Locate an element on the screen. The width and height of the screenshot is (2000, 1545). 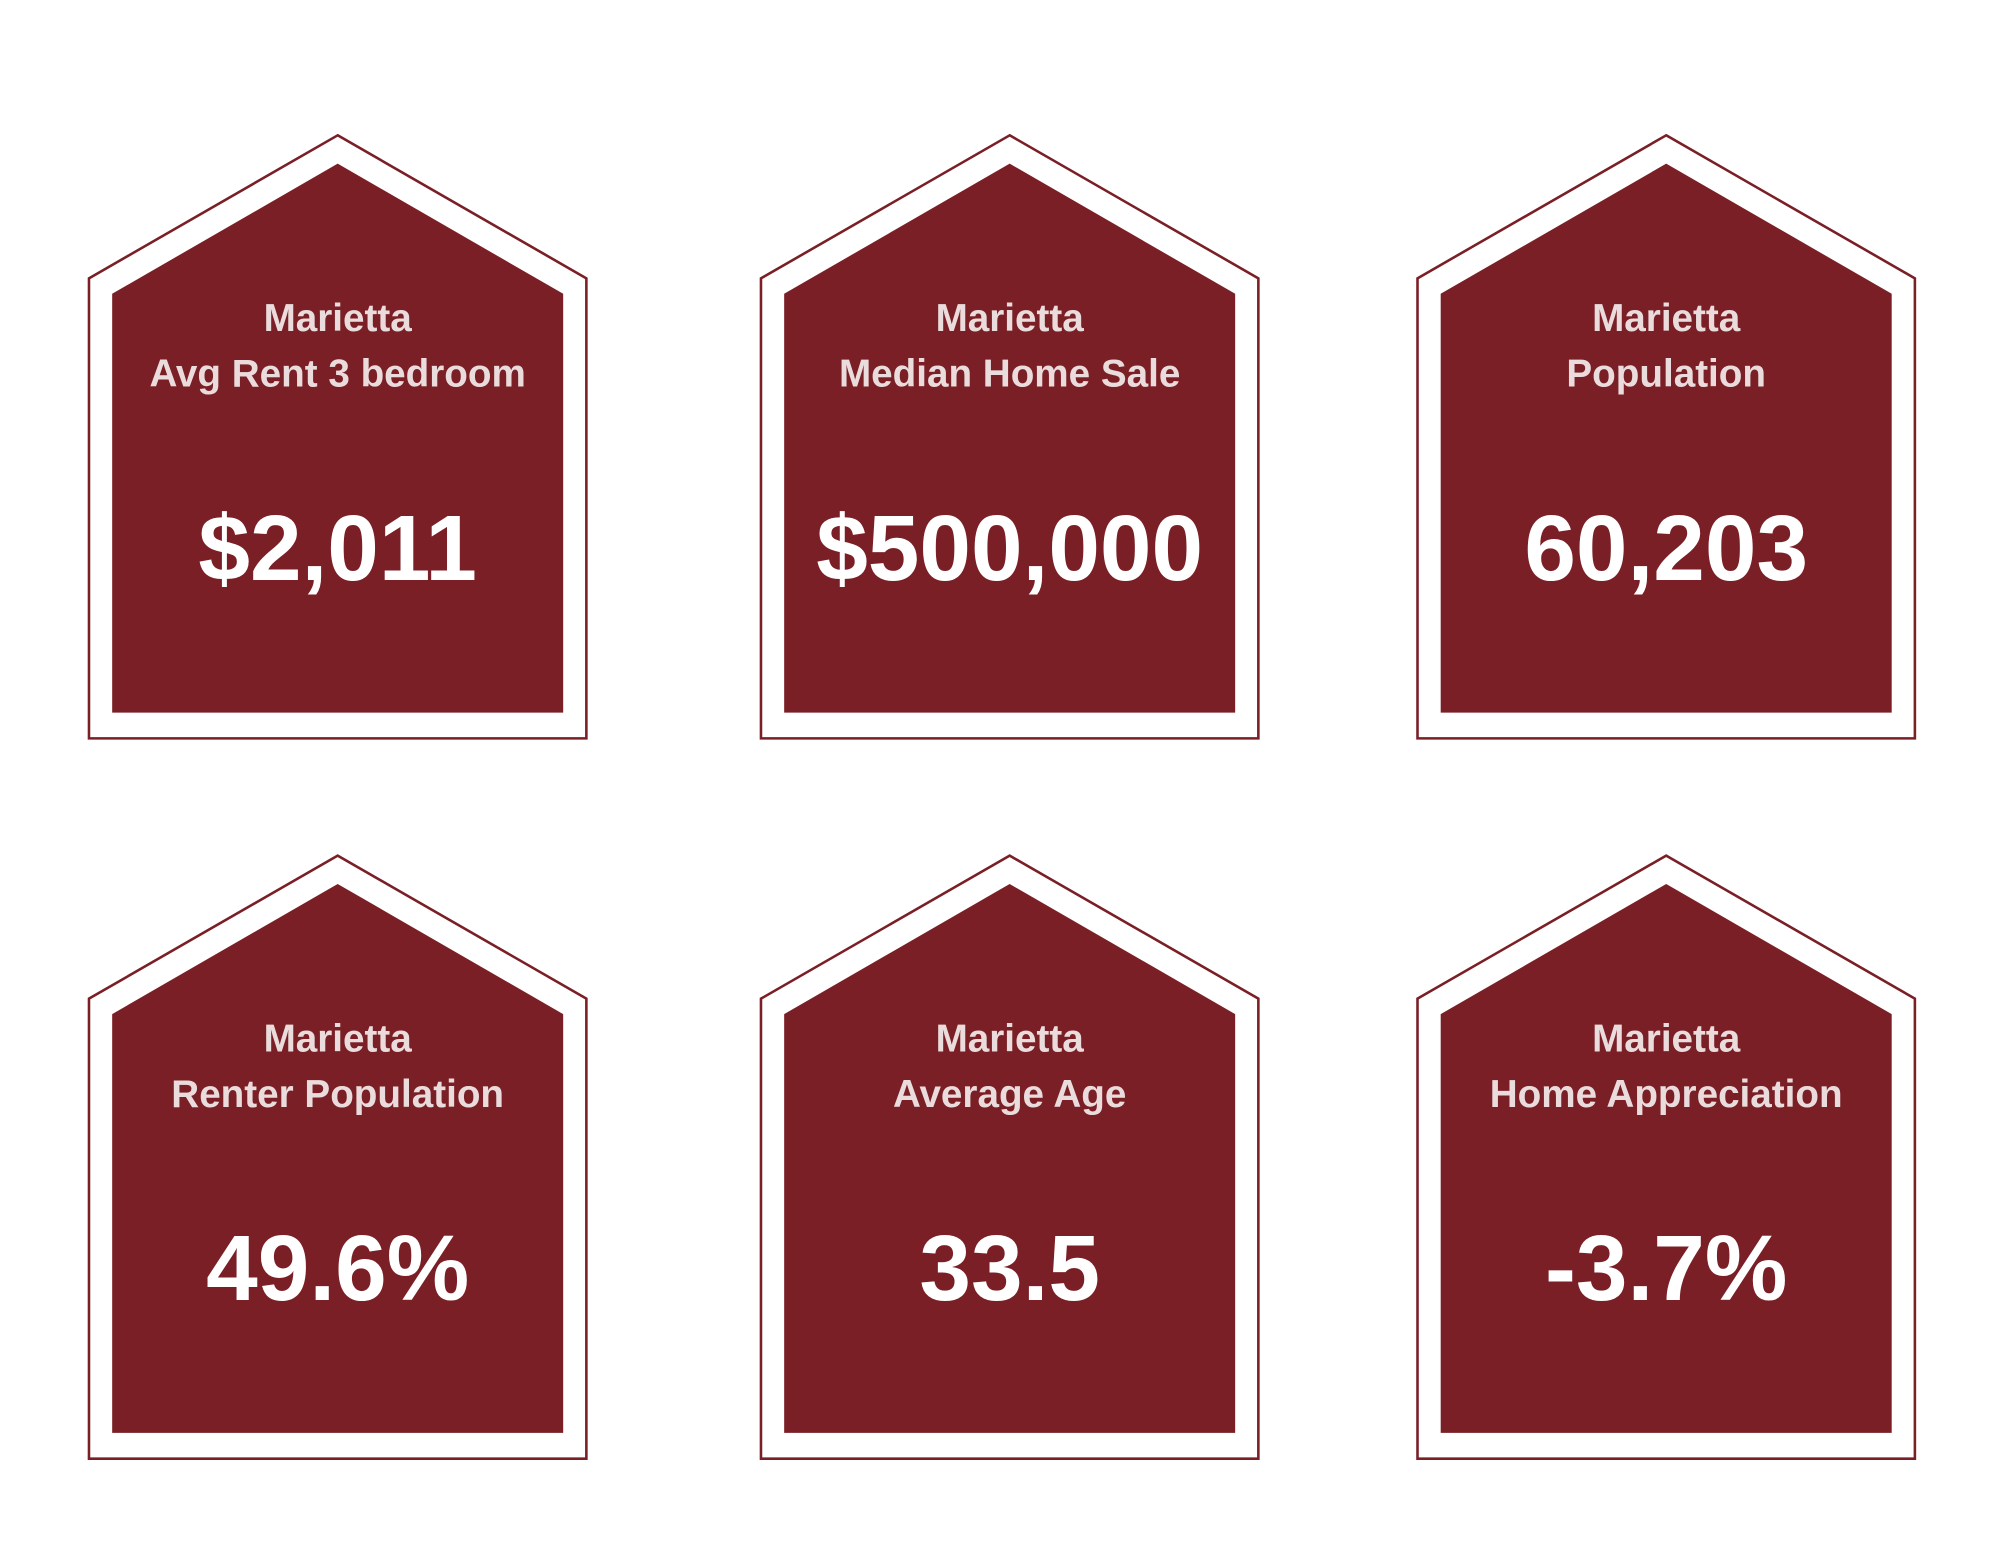
card-value: $500,000 is located at coordinates (1009, 548).